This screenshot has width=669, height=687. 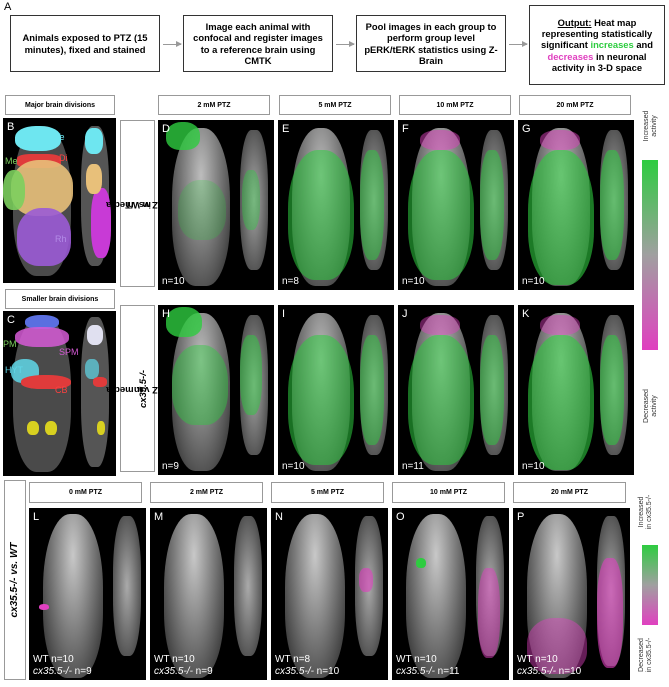 I want to click on n-label-o: WT n=10 cx35.5-/- n=11, so click(x=428, y=665).